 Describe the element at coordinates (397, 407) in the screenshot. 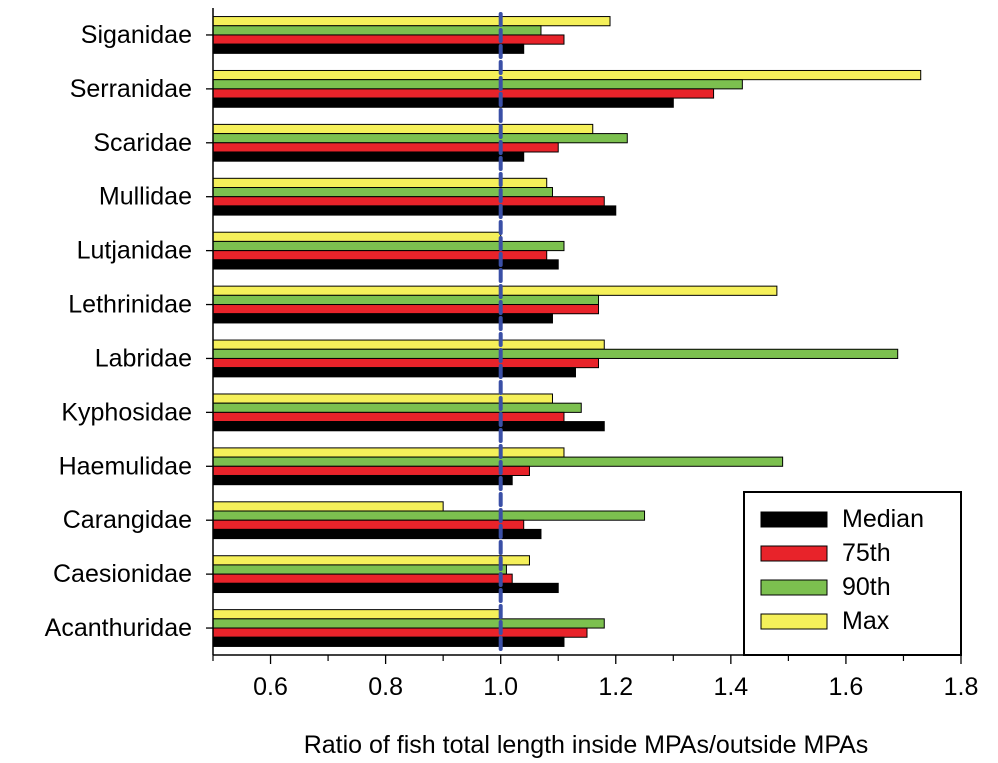

I see `bar-kyphosidae-90th` at that location.